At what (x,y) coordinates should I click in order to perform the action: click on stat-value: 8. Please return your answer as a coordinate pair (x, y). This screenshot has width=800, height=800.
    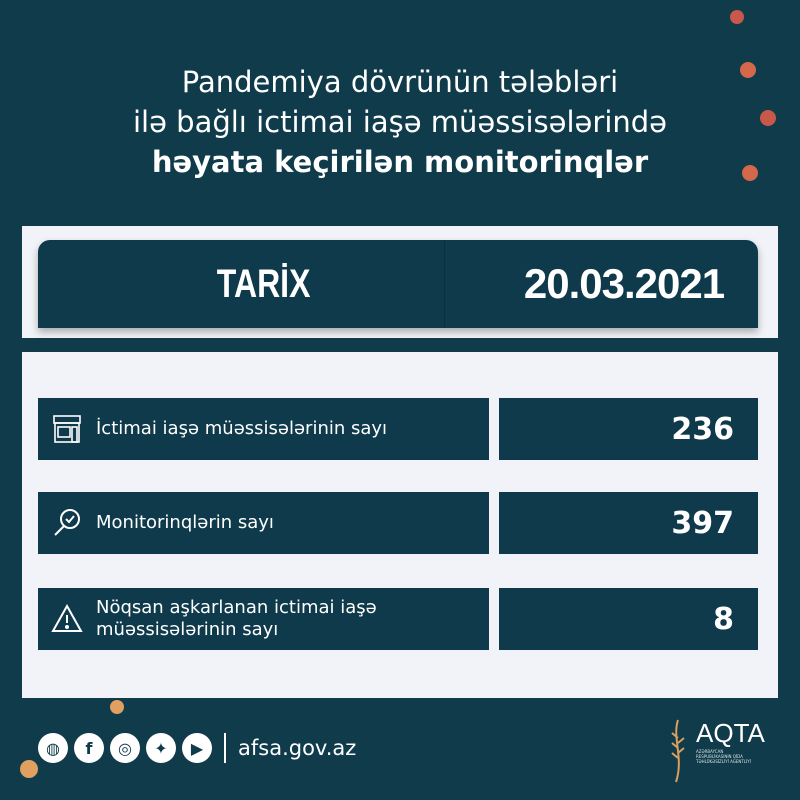
    Looking at the image, I should click on (628, 619).